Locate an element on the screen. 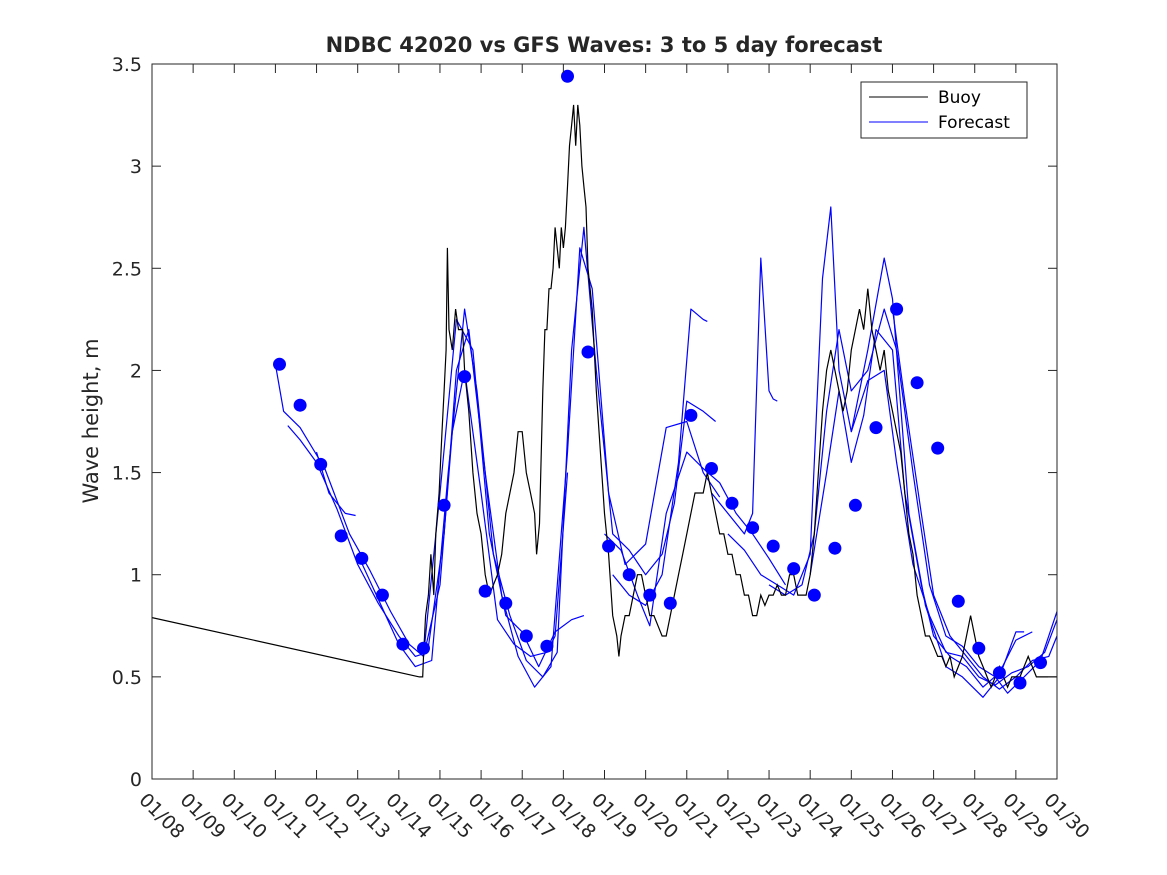 This screenshot has width=1167, height=875. y-tick-label: 1 is located at coordinates (136, 576).